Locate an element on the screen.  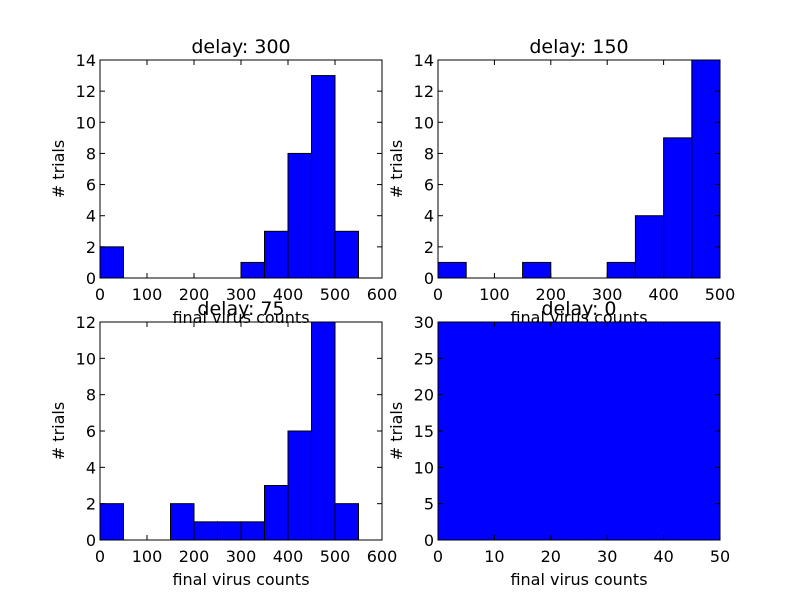
x-tick-label: 40 is located at coordinates (663, 556).